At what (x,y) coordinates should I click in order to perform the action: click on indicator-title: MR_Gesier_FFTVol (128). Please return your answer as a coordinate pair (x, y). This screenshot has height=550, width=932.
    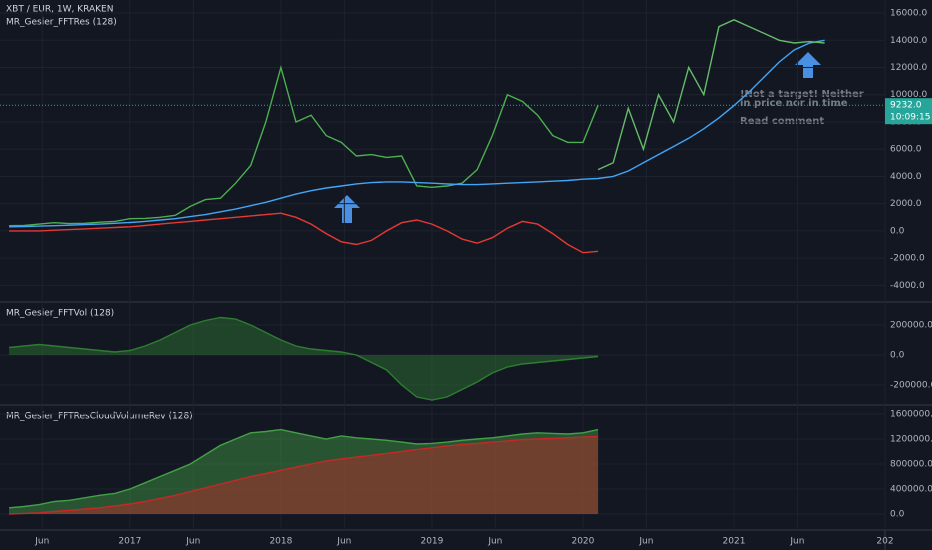
    Looking at the image, I should click on (60, 314).